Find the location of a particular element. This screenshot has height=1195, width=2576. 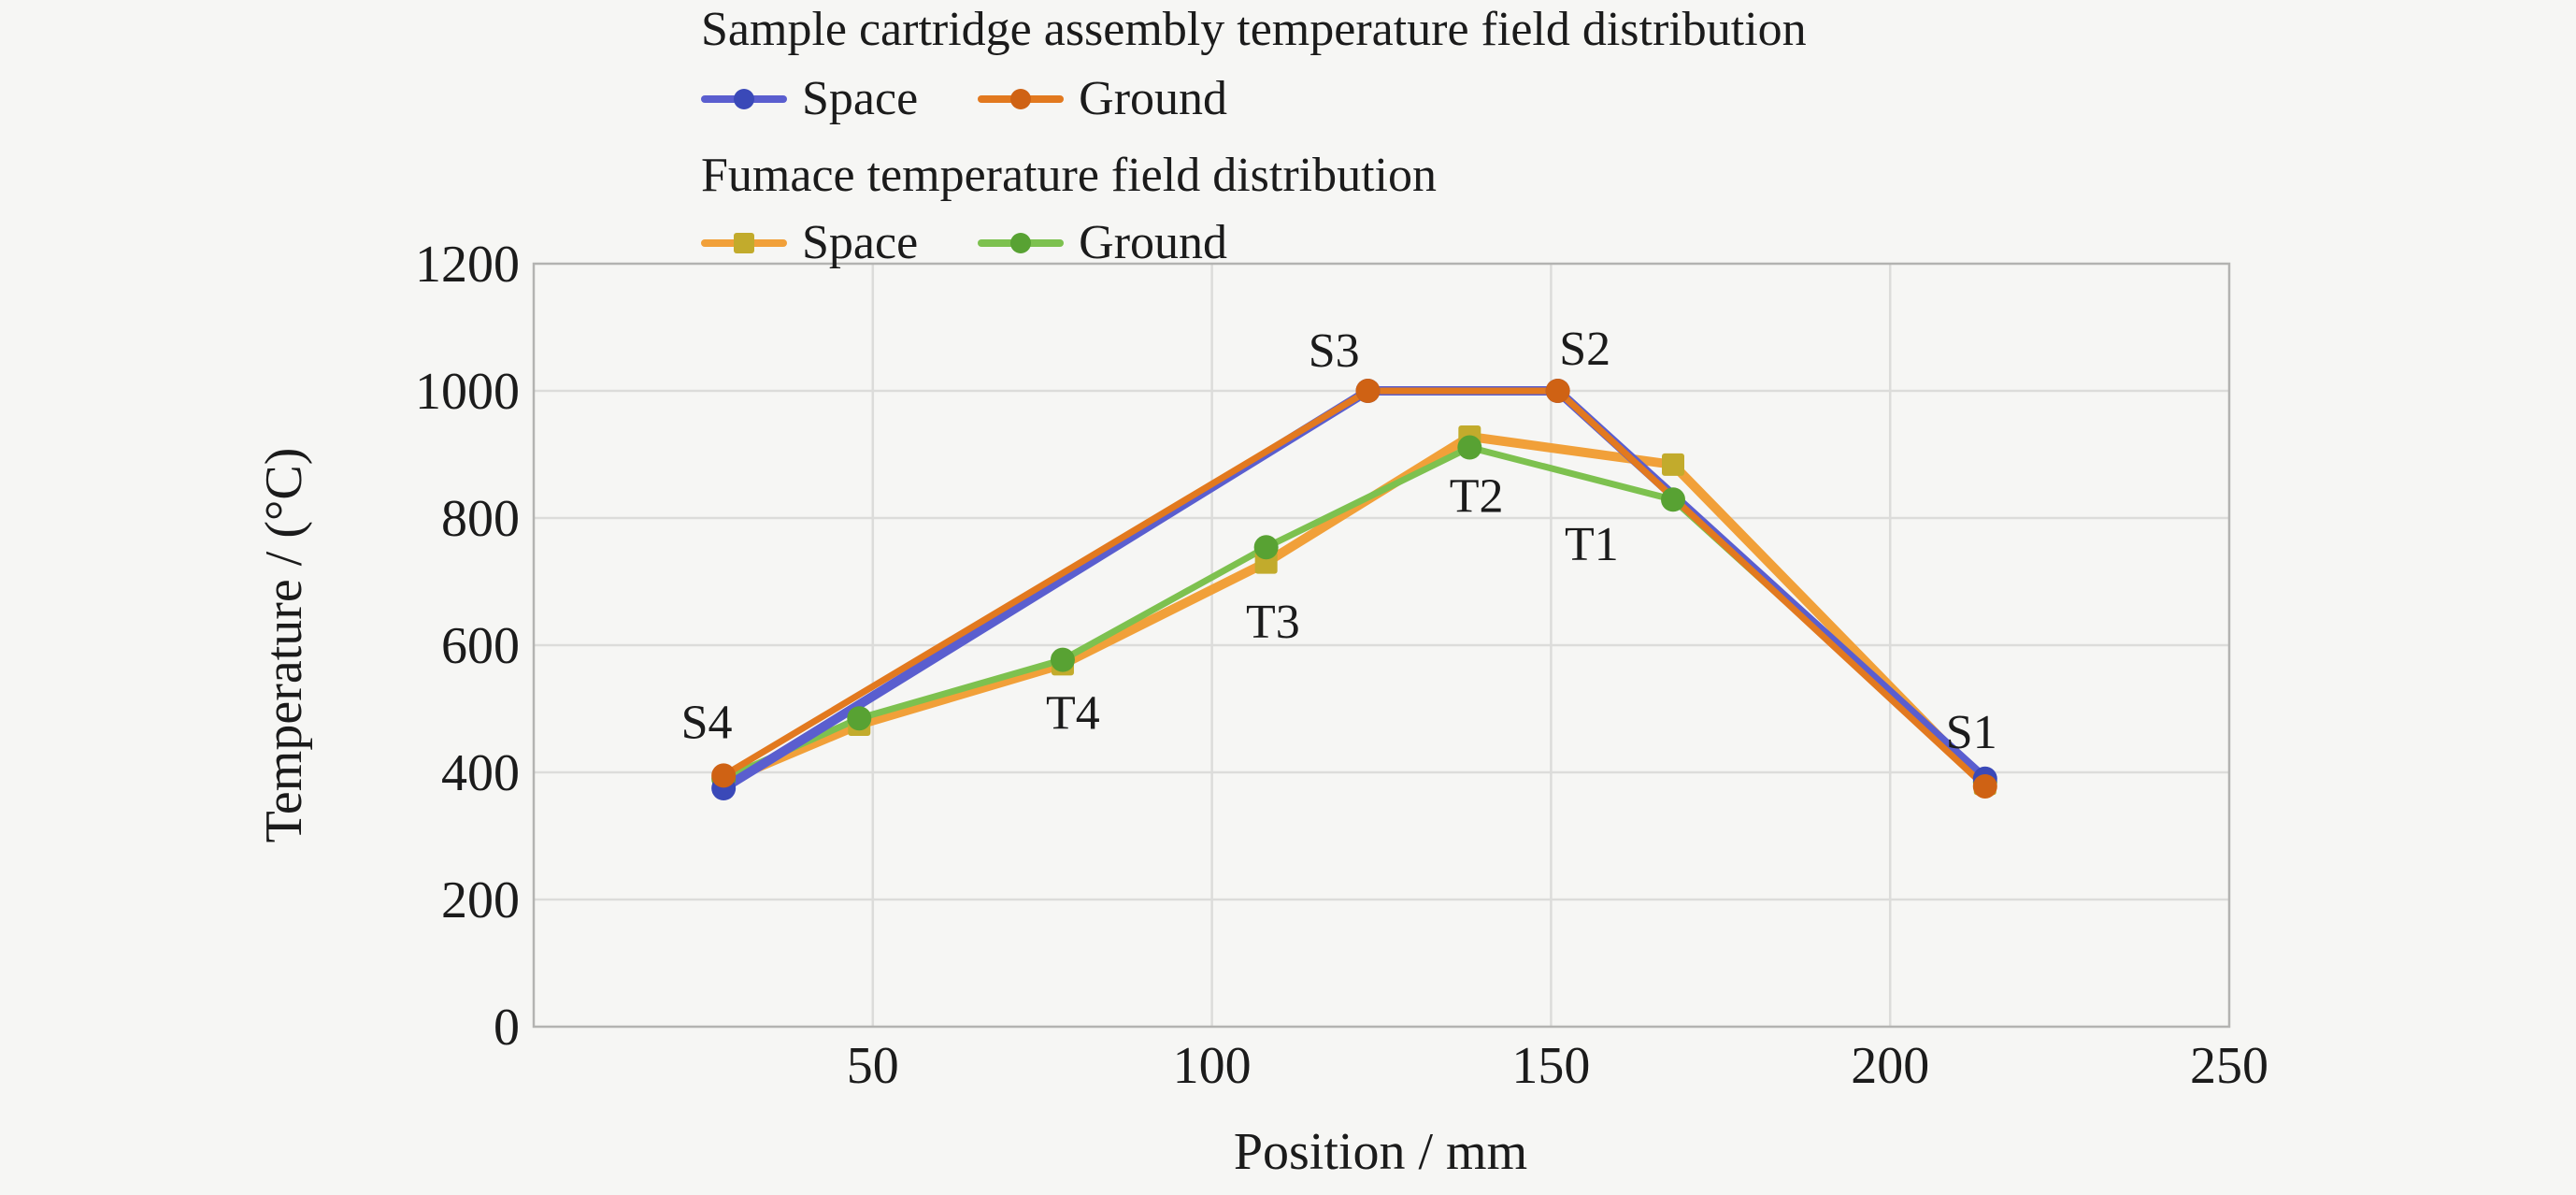

y-tick-label: 1000 is located at coordinates (467, 392).